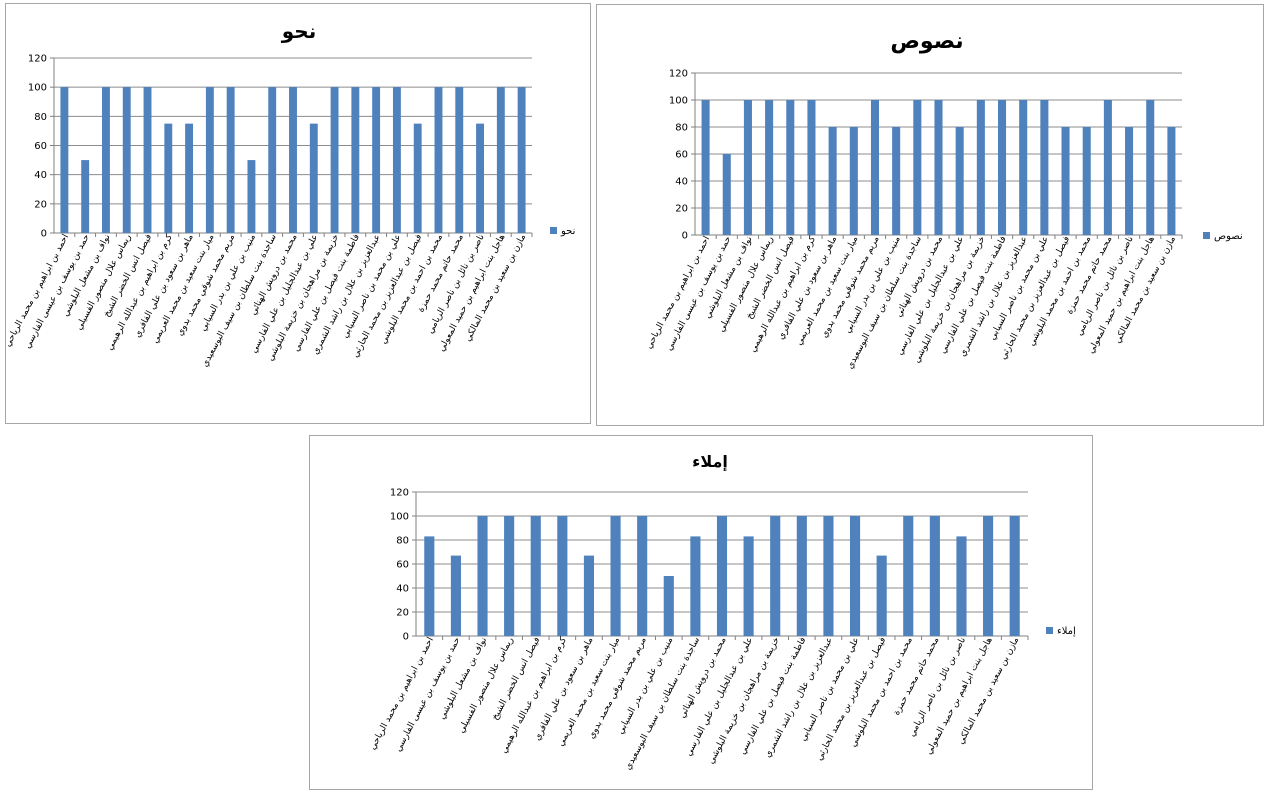 This screenshot has height=802, width=1269. I want to click on legend-label: نصوص, so click(1228, 236).